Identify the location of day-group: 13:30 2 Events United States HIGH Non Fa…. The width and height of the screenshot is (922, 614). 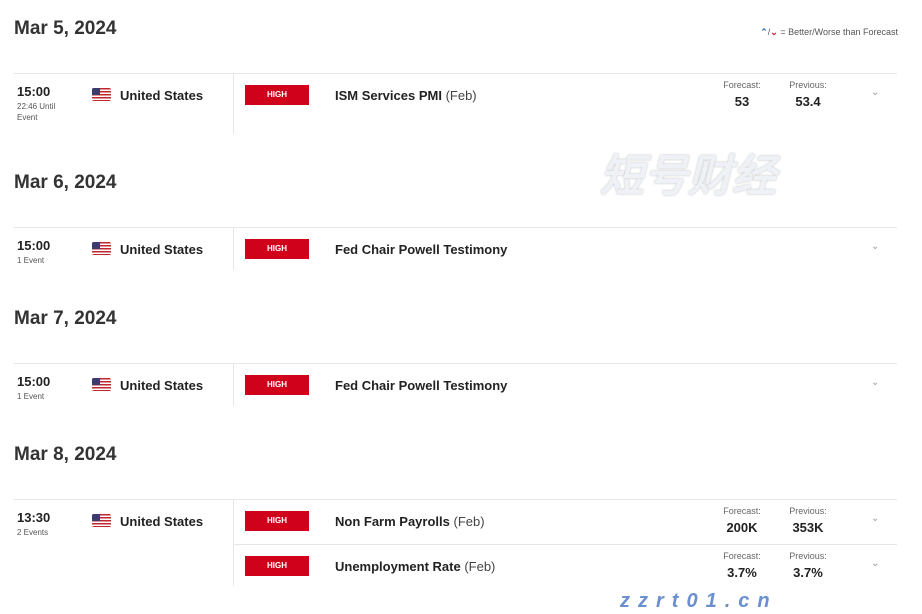
(455, 543).